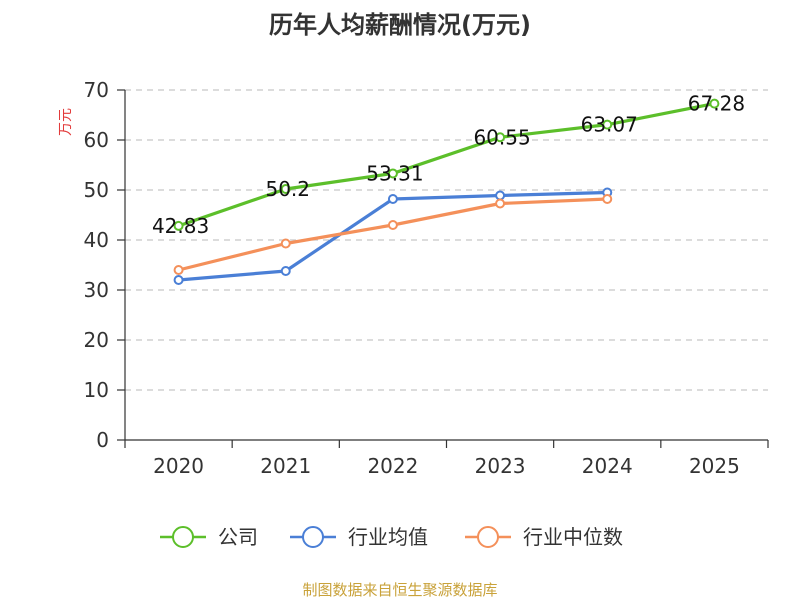 This screenshot has width=800, height=600. Describe the element at coordinates (96, 340) in the screenshot. I see `y-tick-label: 20` at that location.